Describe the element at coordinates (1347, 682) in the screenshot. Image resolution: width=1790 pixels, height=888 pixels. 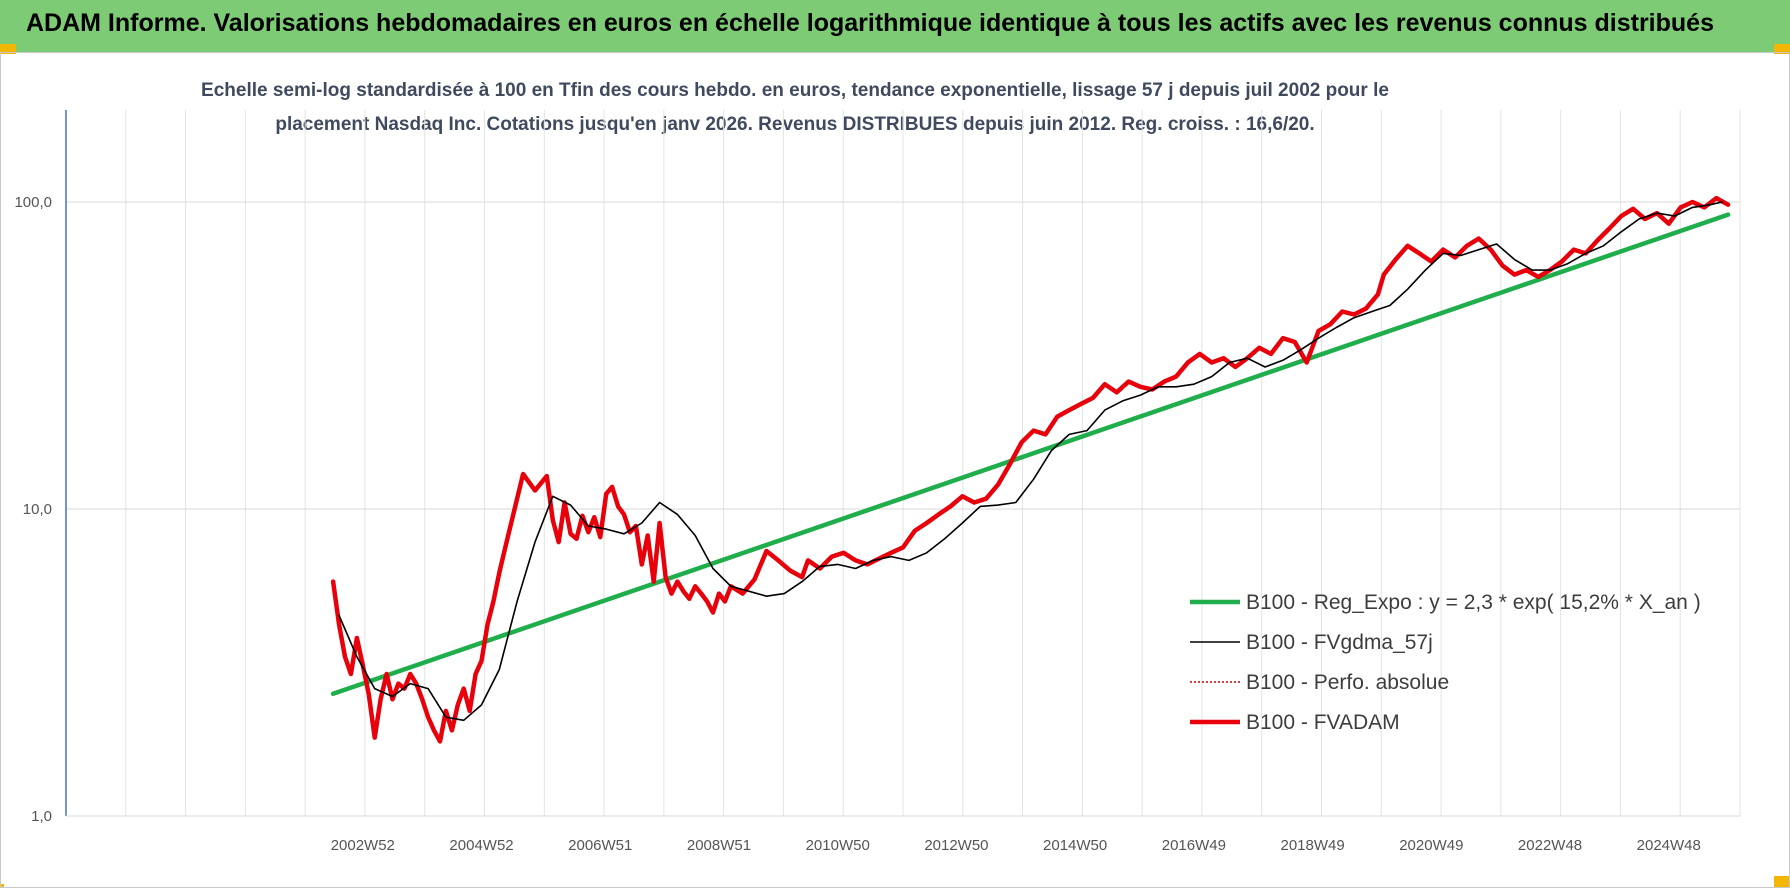
I see `legend-label: B100 - Perfo. absolue` at that location.